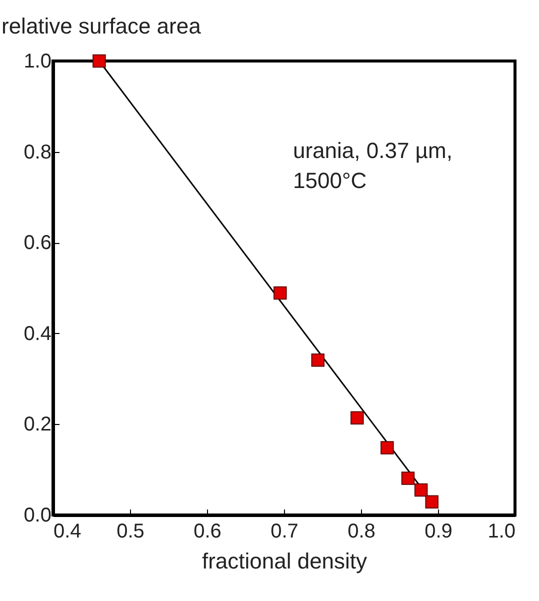 The image size is (539, 601). Describe the element at coordinates (330, 180) in the screenshot. I see `annotation: 1500°C` at that location.